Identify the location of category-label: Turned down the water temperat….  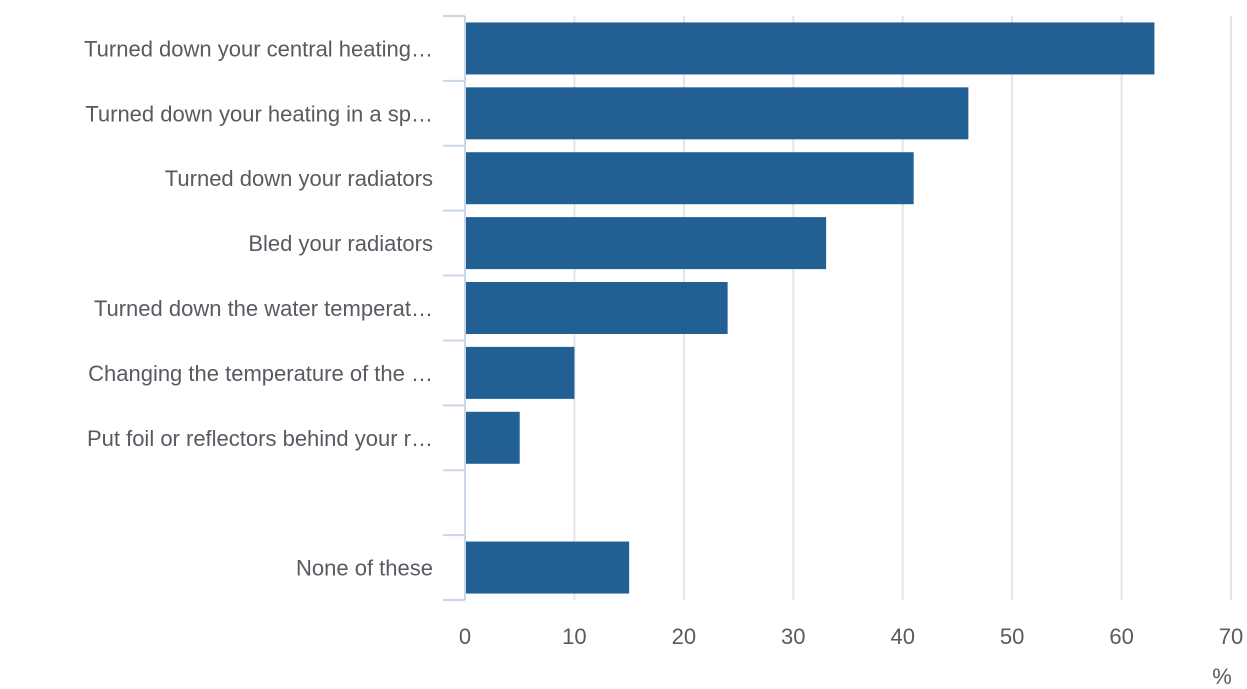
(263, 308).